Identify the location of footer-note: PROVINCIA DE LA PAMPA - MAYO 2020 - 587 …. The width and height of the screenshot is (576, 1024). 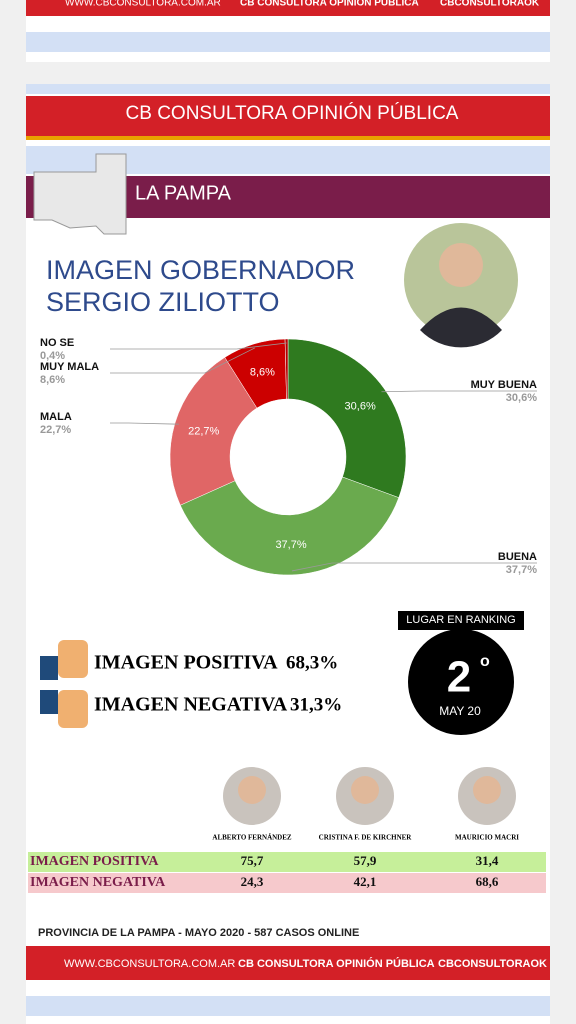
(198, 933).